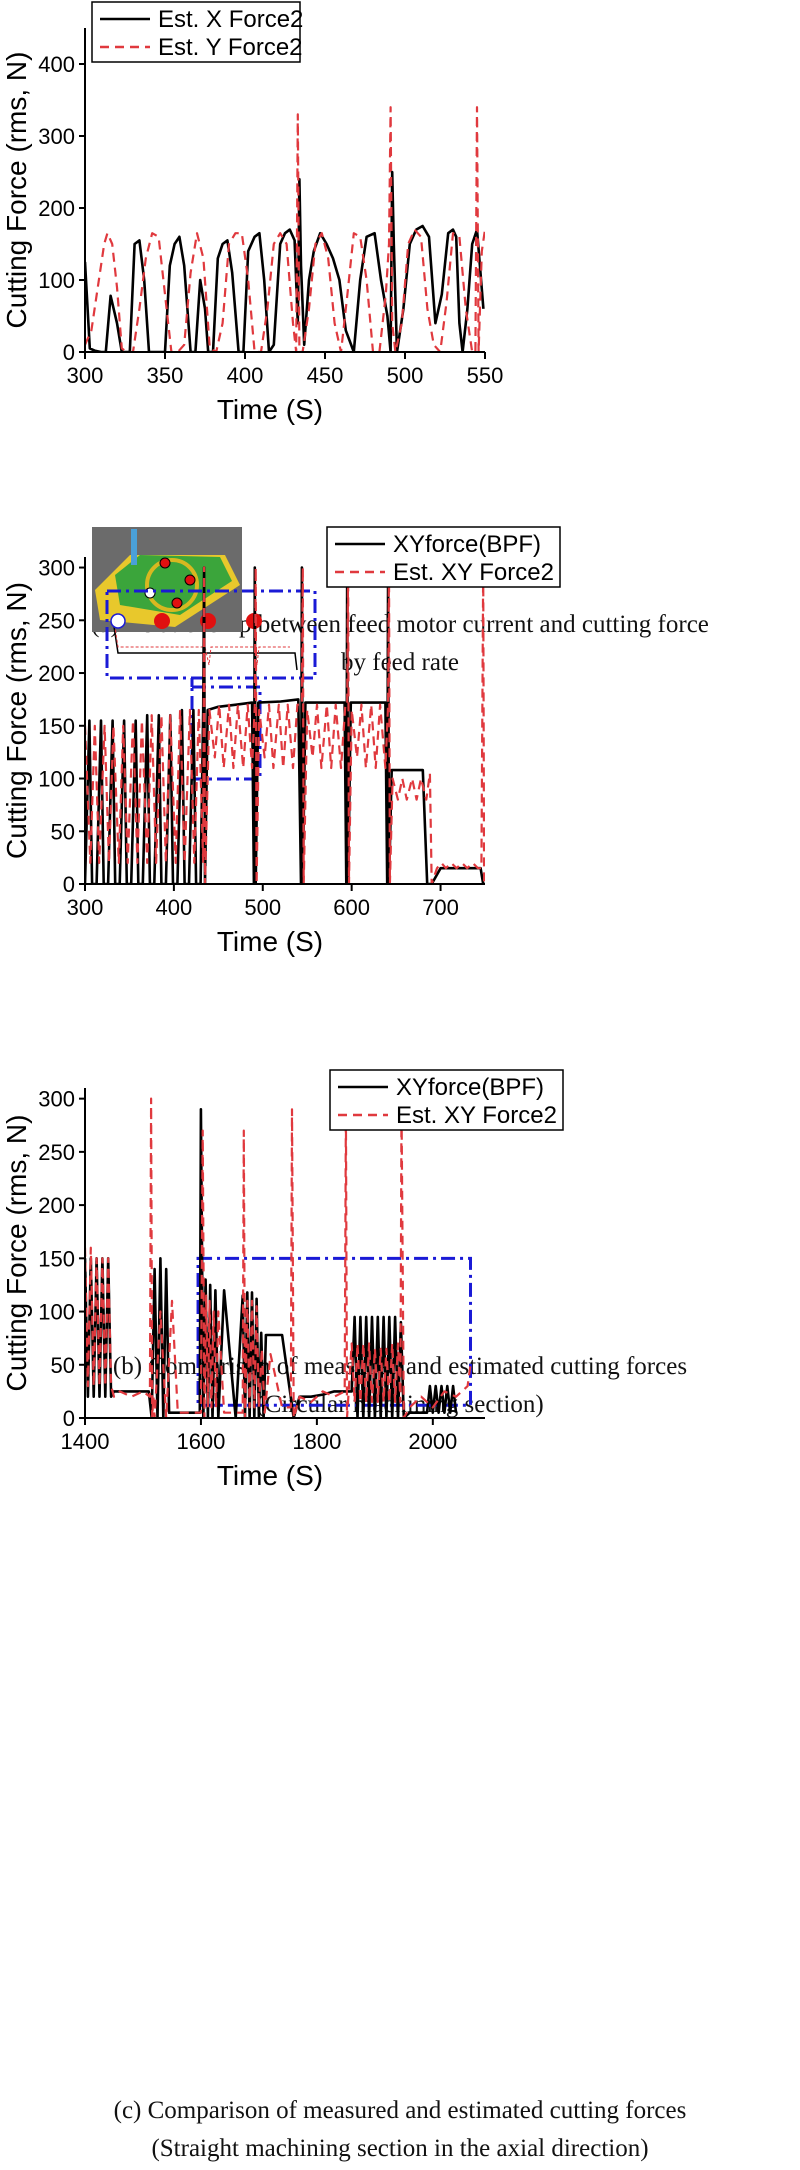  I want to click on legend-label: Est. X Force2, so click(230, 19).